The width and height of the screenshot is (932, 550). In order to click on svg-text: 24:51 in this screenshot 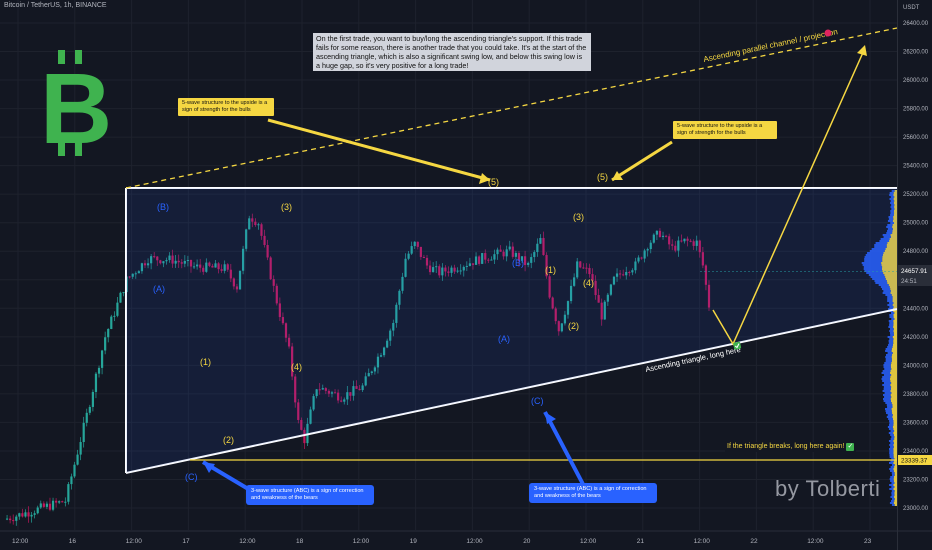, I will do `click(909, 281)`.